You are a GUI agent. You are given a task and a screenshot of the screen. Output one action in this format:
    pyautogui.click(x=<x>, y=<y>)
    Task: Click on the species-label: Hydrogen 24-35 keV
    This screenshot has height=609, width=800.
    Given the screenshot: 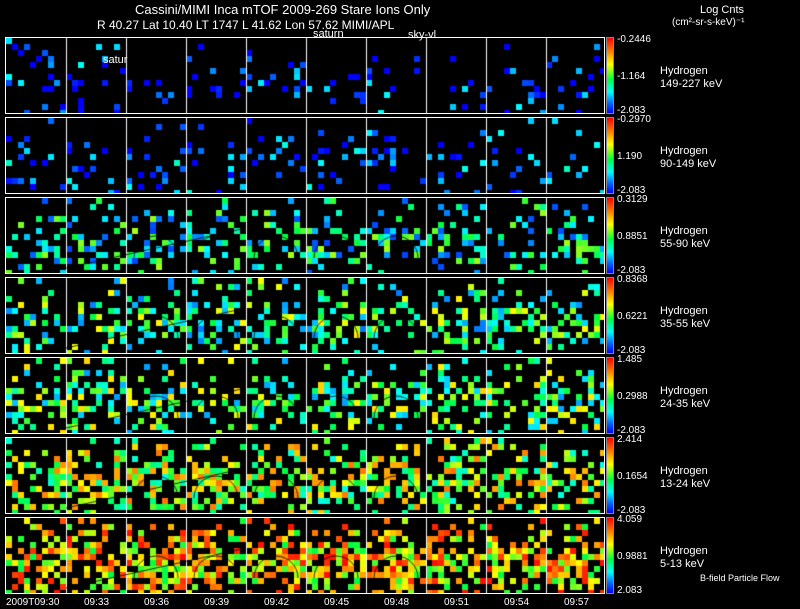 What is the action you would take?
    pyautogui.click(x=685, y=398)
    